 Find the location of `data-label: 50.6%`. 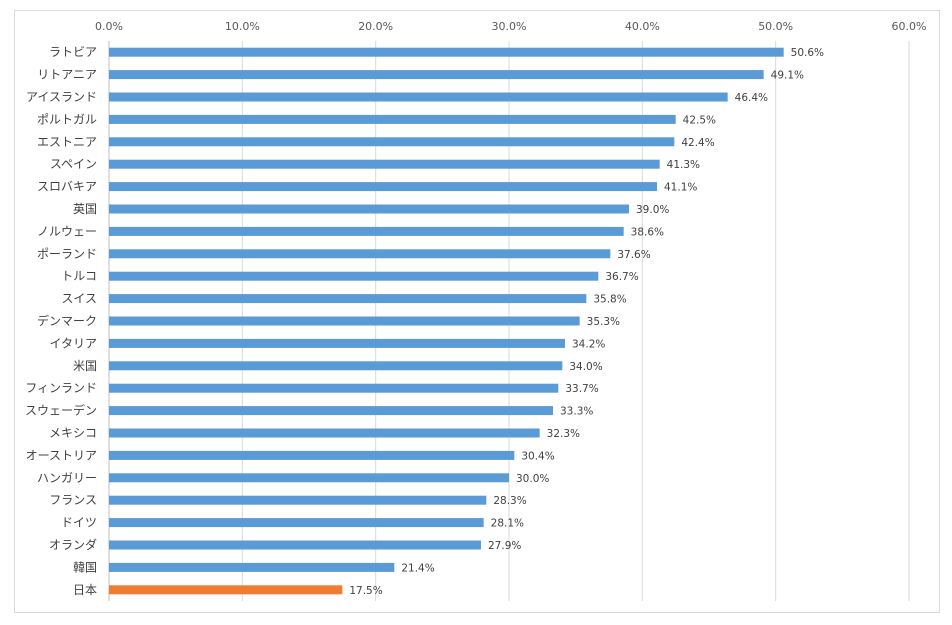

data-label: 50.6% is located at coordinates (807, 53).